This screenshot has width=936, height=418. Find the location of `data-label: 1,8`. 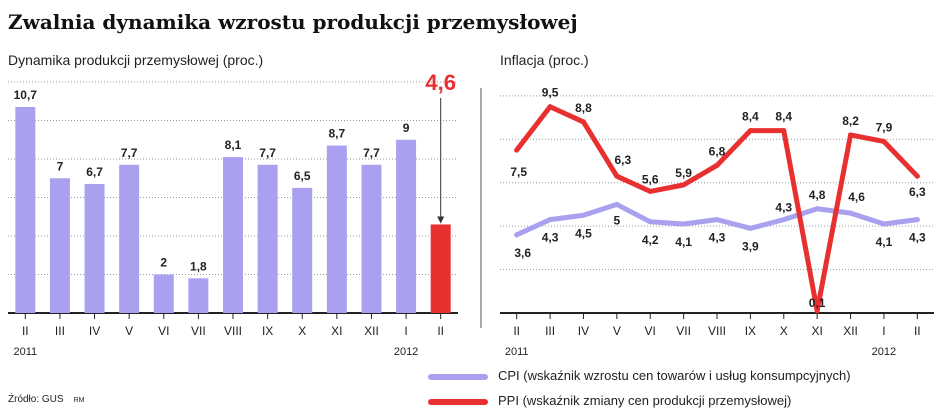

data-label: 1,8 is located at coordinates (198, 266).